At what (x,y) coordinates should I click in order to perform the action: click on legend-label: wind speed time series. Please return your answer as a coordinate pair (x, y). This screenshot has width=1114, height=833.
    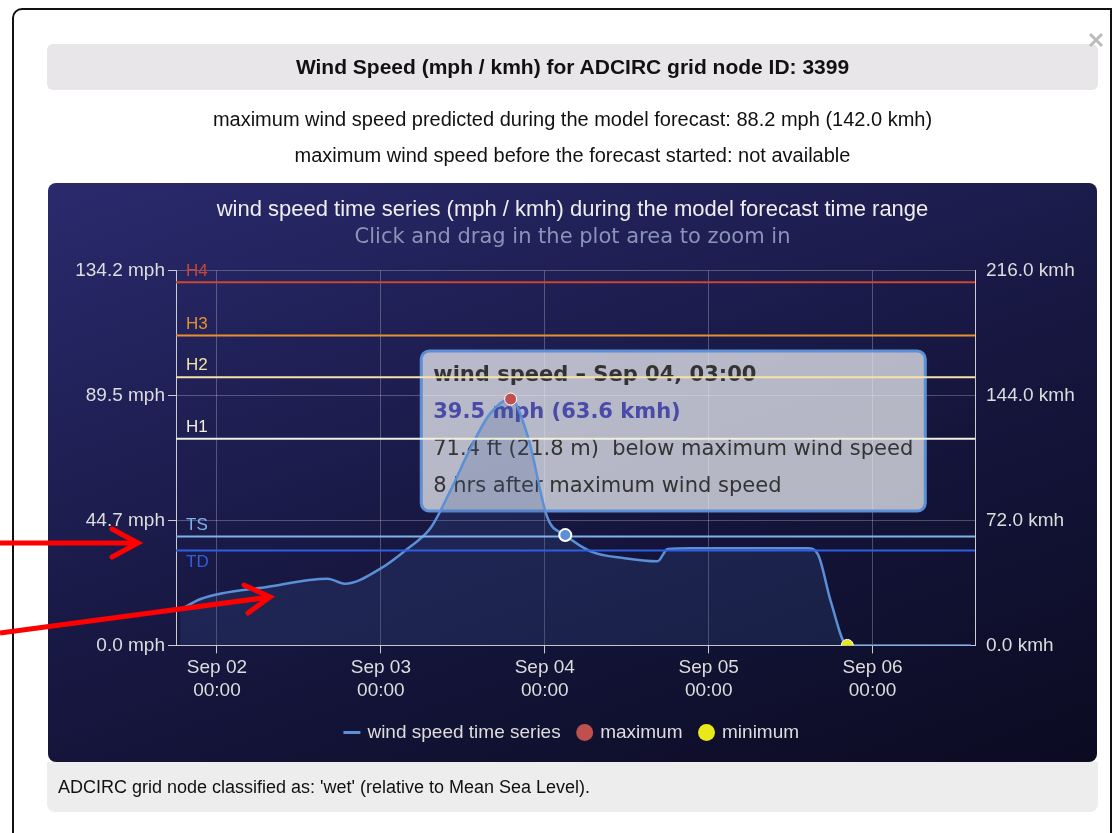
    Looking at the image, I should click on (463, 731).